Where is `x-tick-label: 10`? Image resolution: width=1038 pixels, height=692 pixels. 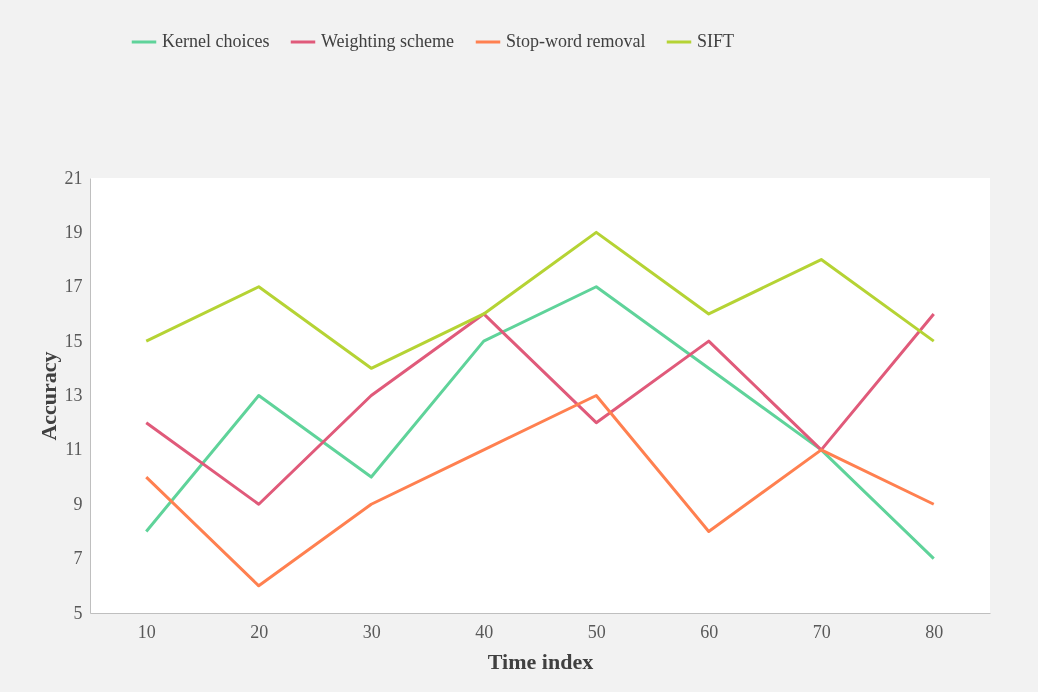
x-tick-label: 10 is located at coordinates (146, 631).